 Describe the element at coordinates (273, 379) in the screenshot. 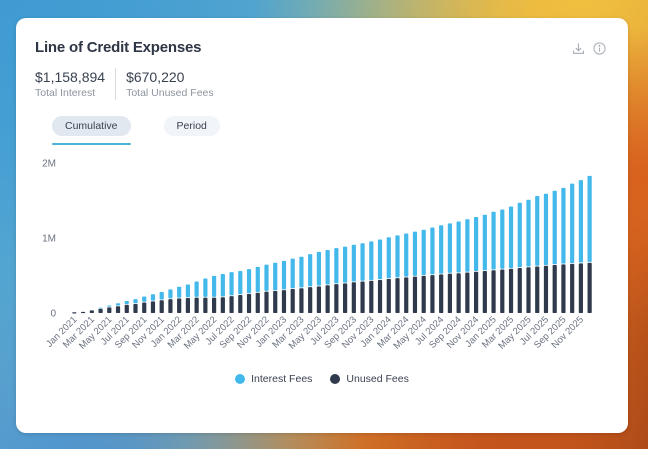

I see `legend-item-interest-fees: Interest Fees` at that location.